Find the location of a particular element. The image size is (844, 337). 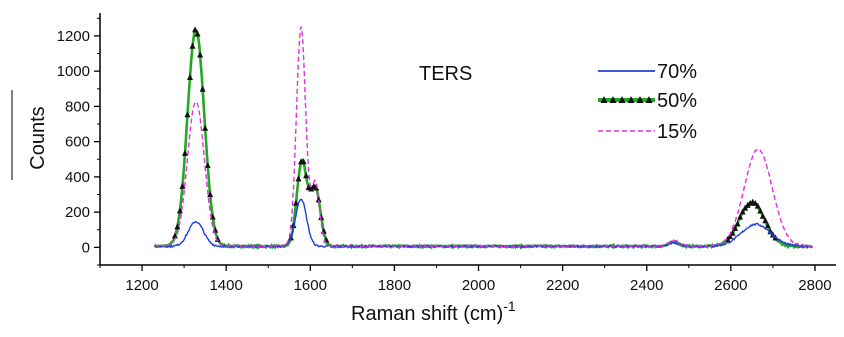

x-tick-label: 1600 is located at coordinates (310, 285).